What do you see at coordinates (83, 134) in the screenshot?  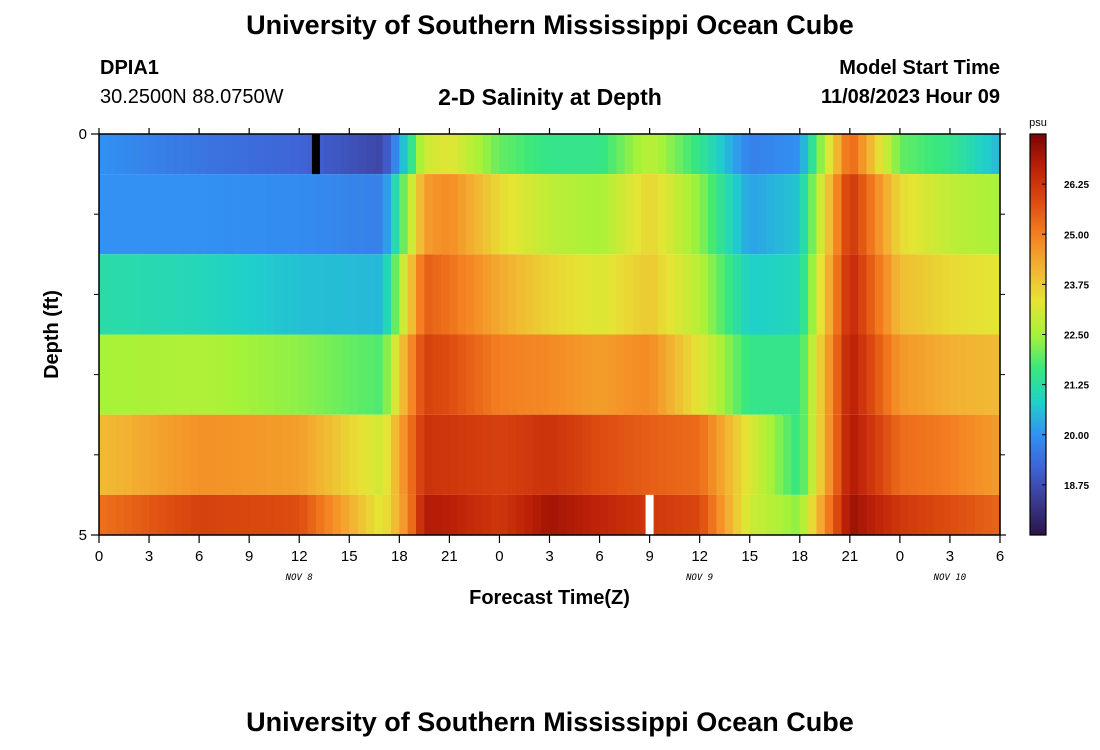 I see `y-tick-label: 0` at bounding box center [83, 134].